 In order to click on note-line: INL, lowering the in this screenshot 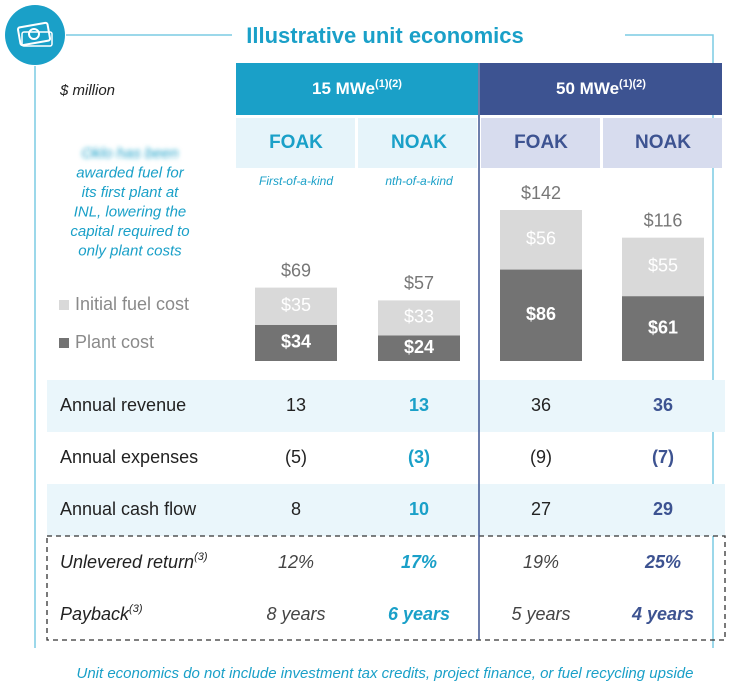, I will do `click(130, 211)`.